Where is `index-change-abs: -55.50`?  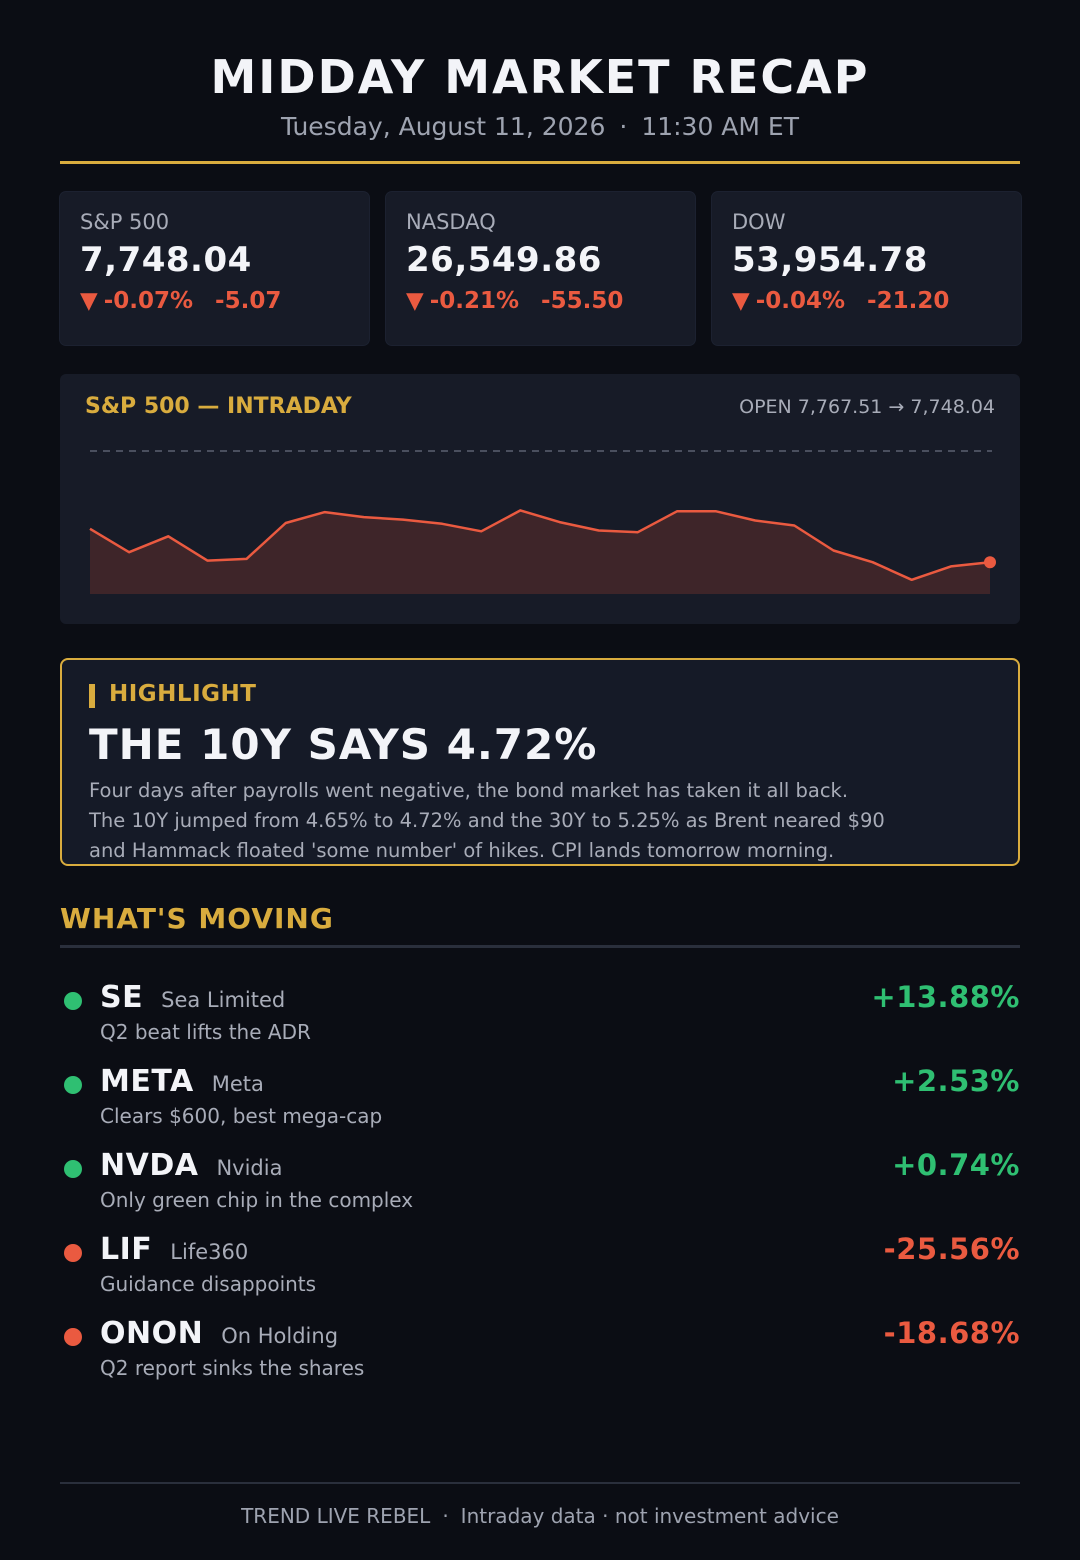 index-change-abs: -55.50 is located at coordinates (582, 301).